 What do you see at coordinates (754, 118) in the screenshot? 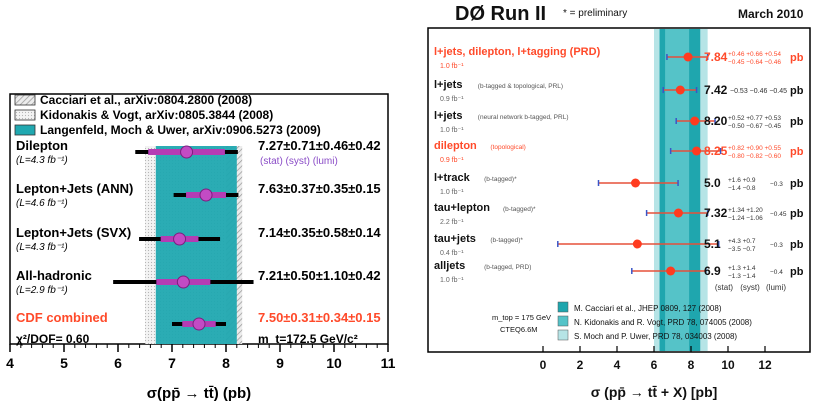
I see `row-err-up: +0.52 +0.77 +0.53` at bounding box center [754, 118].